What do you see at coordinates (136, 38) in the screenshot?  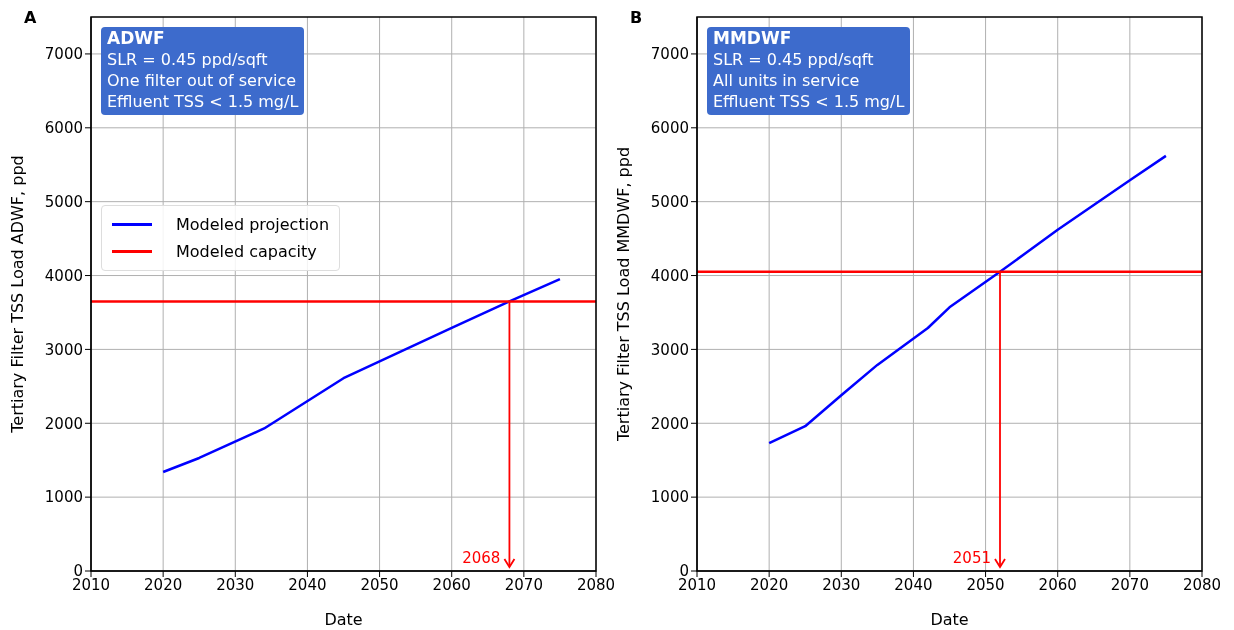 I see `annotation: ADWF` at bounding box center [136, 38].